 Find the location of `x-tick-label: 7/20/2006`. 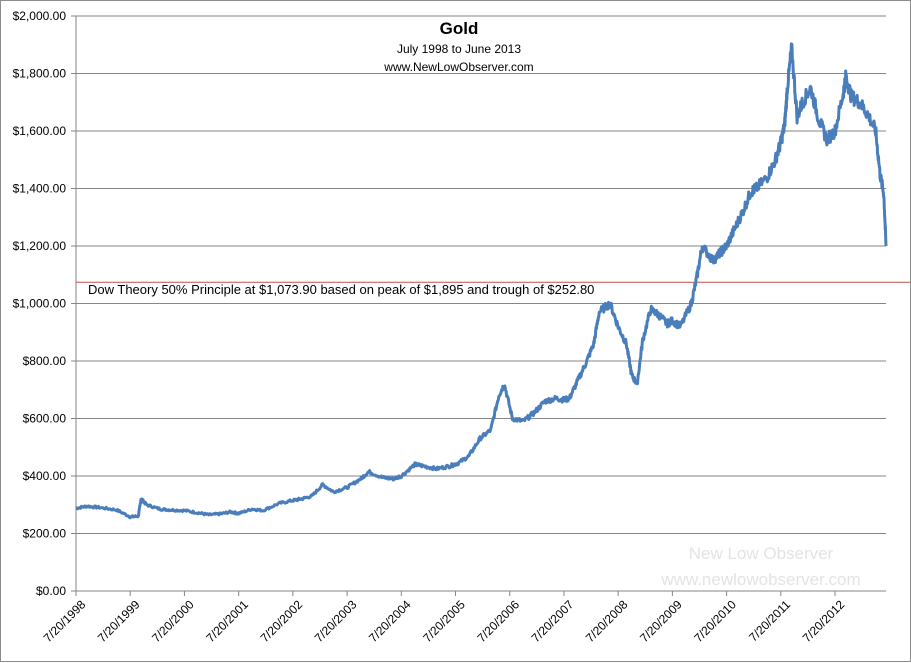

x-tick-label: 7/20/2006 is located at coordinates (498, 621).